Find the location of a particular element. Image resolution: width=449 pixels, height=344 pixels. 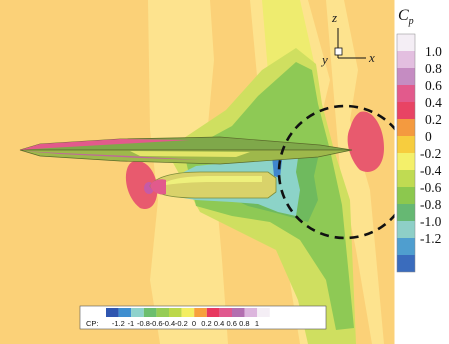

horizontal-legend-tick-label: 0 is located at coordinates (194, 323).